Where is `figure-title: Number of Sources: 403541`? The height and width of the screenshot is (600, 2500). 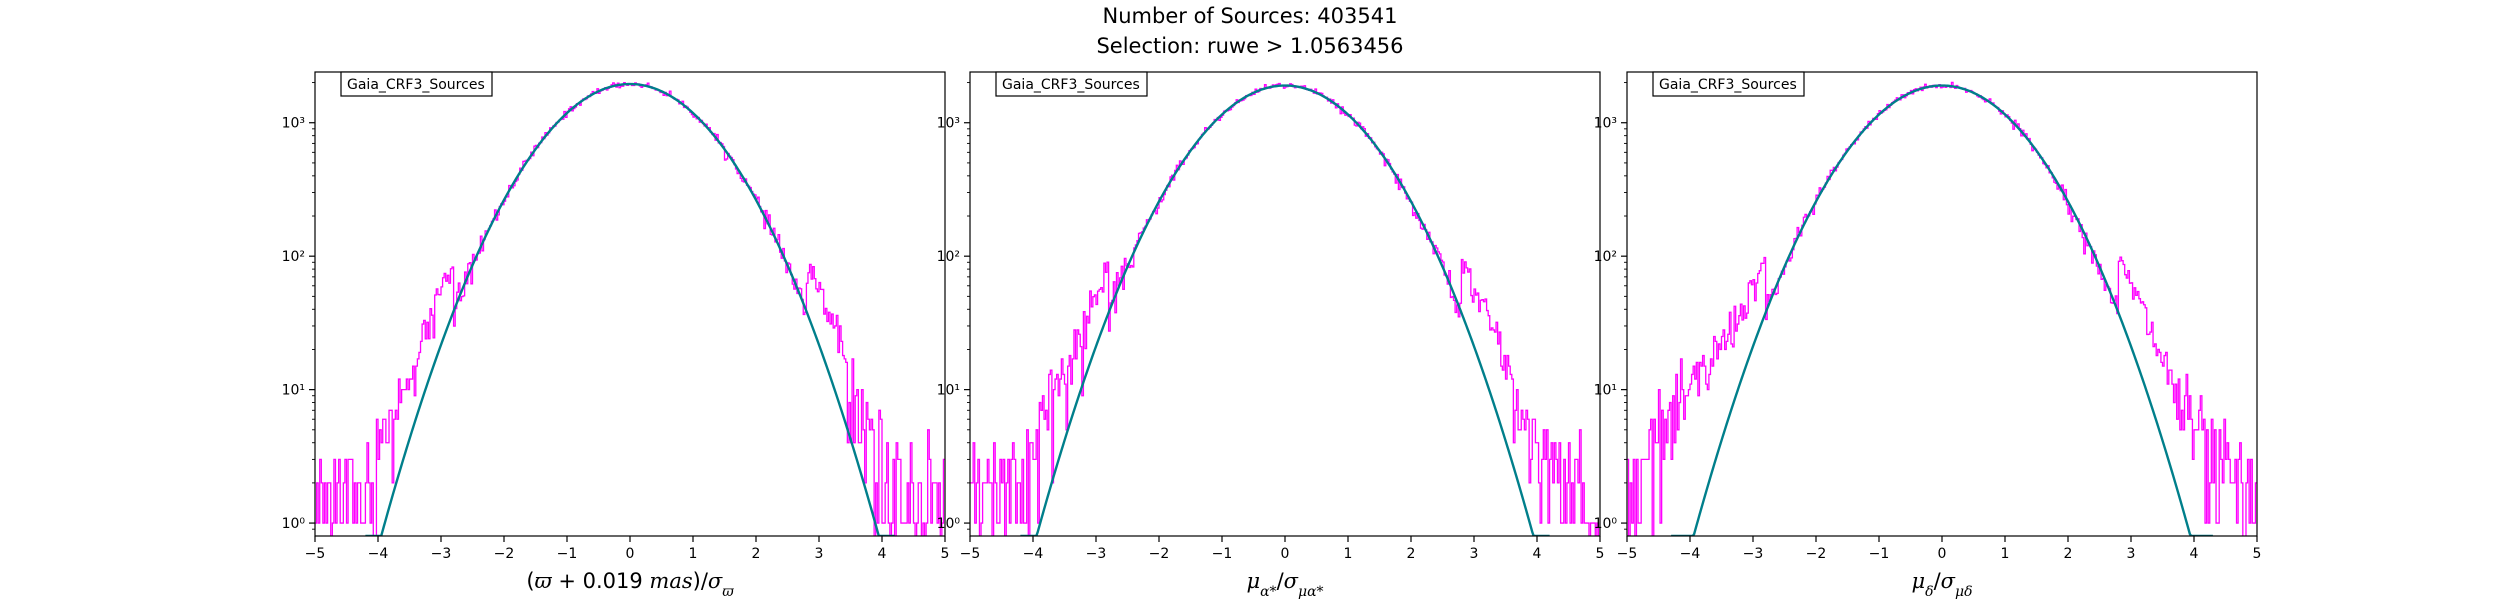
figure-title: Number of Sources: 403541 is located at coordinates (1250, 16).